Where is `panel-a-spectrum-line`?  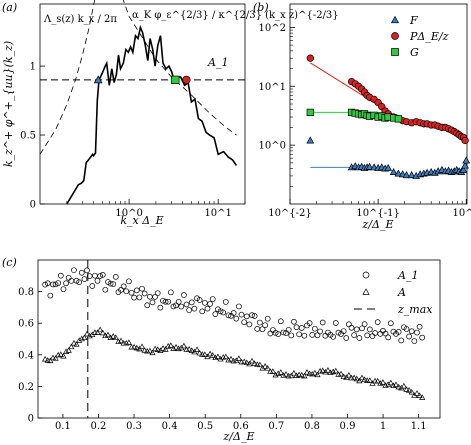 panel-a-spectrum-line is located at coordinates (152, 114).